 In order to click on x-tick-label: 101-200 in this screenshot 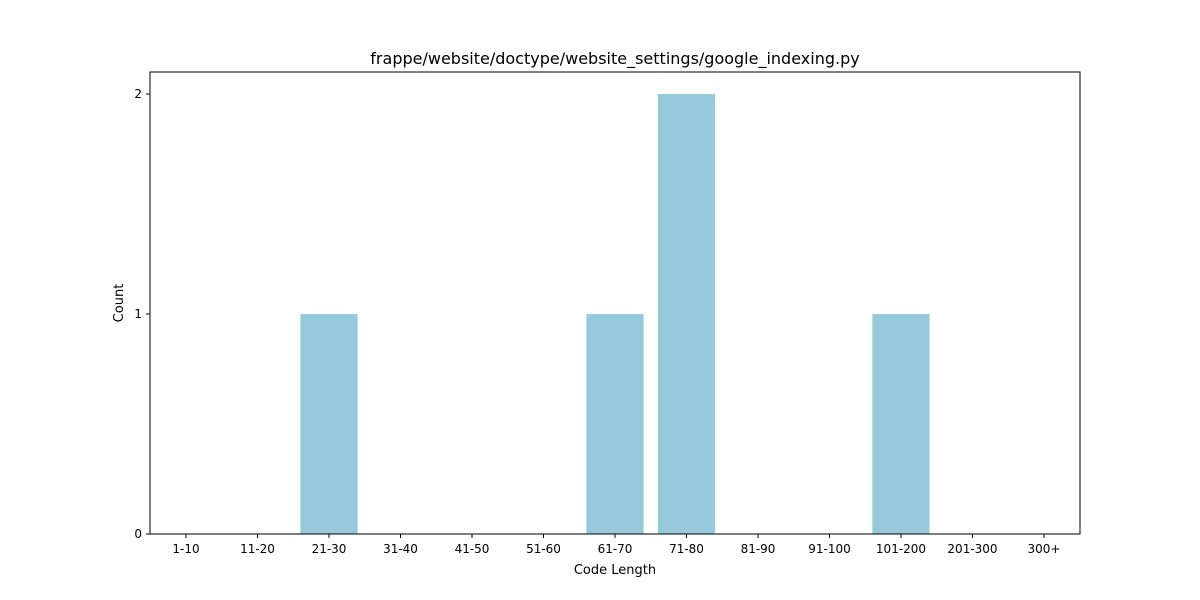, I will do `click(901, 549)`.